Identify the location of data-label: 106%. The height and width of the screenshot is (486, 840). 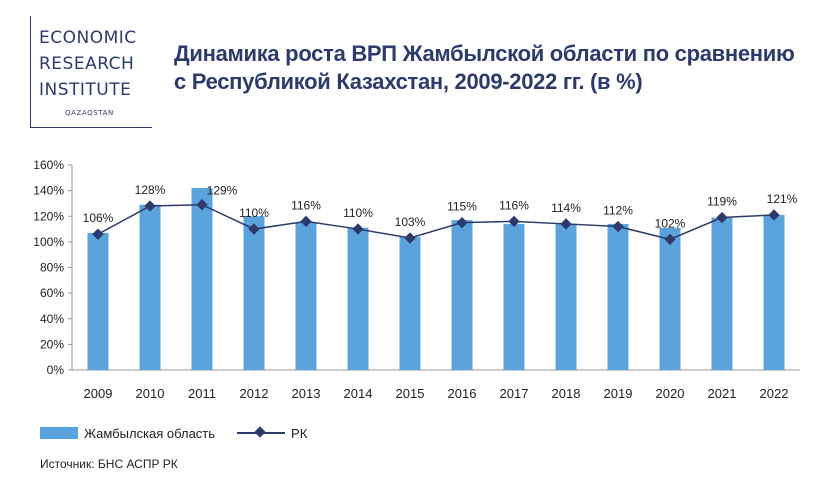
(98, 218).